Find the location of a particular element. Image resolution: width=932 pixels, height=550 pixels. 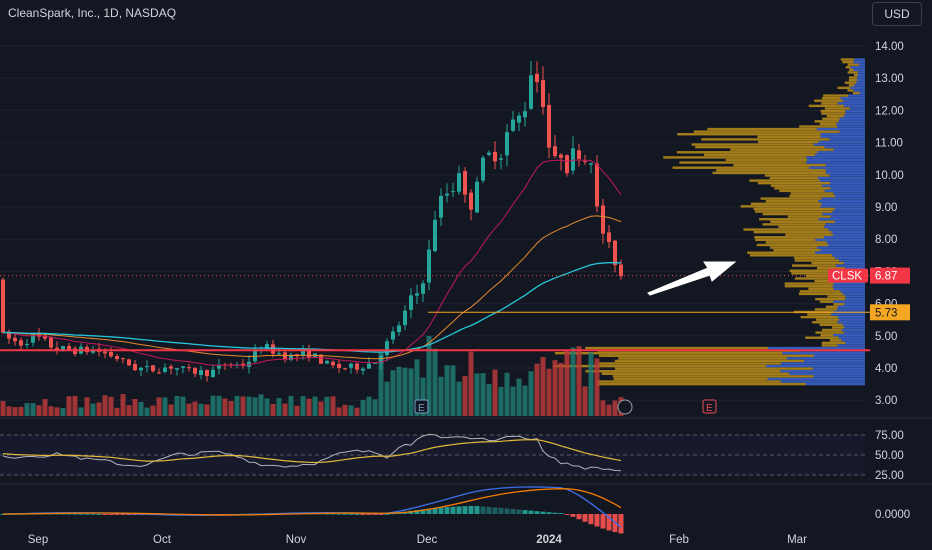

ticker-badge-label: CLSK is located at coordinates (847, 277).